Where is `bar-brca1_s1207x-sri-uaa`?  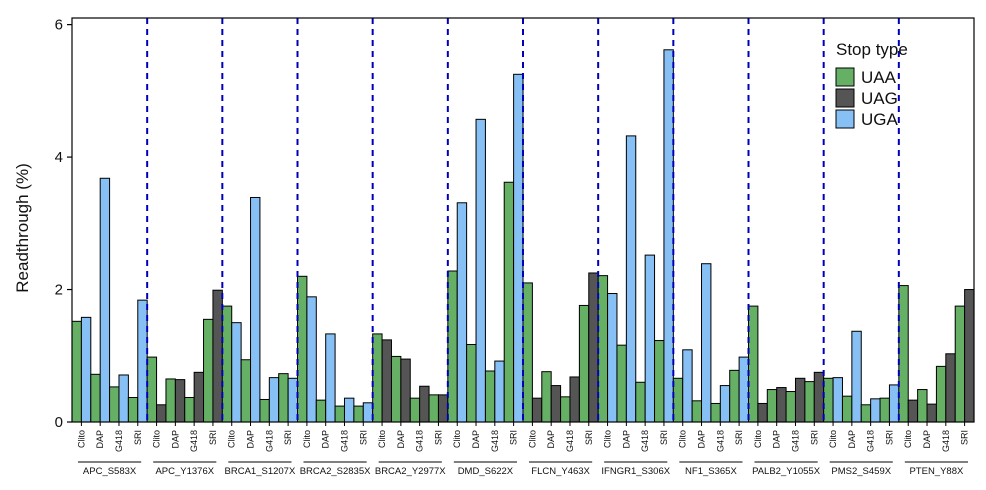
bar-brca1_s1207x-sri-uaa is located at coordinates (283, 398).